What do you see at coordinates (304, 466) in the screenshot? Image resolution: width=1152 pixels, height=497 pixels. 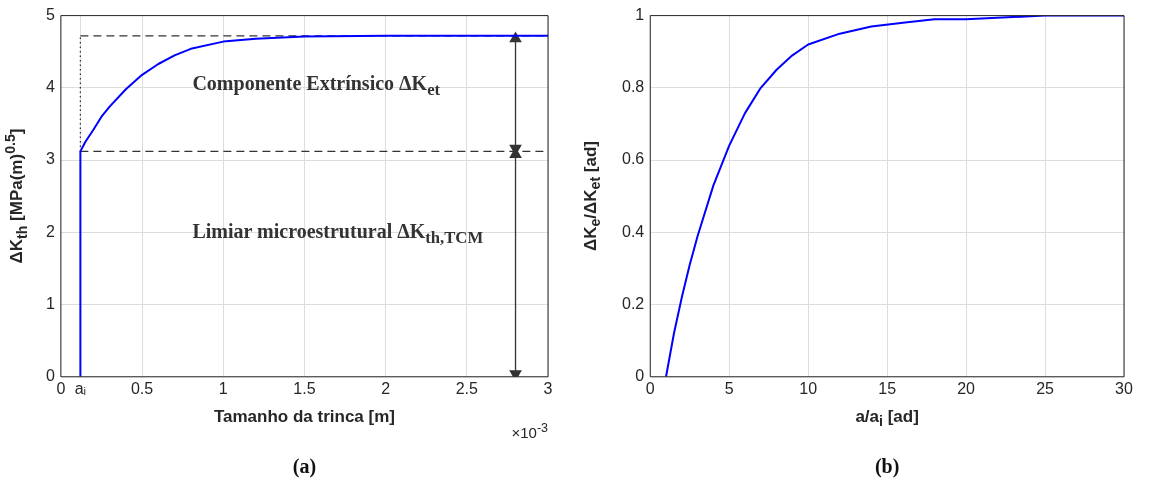 I see `text: (a)` at bounding box center [304, 466].